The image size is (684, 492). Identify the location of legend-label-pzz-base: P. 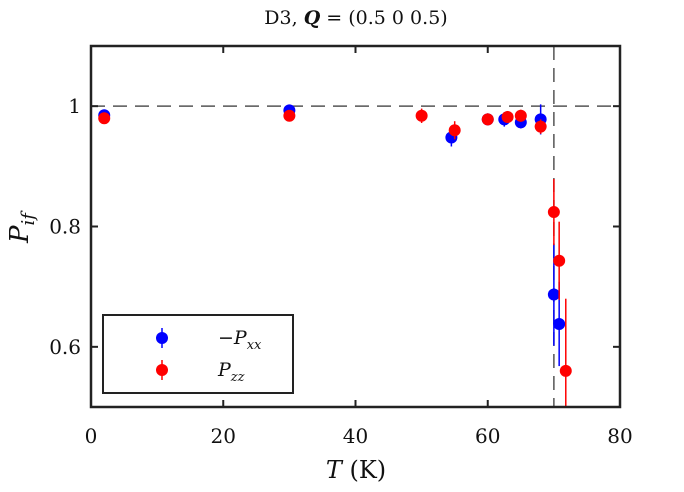
(224, 370).